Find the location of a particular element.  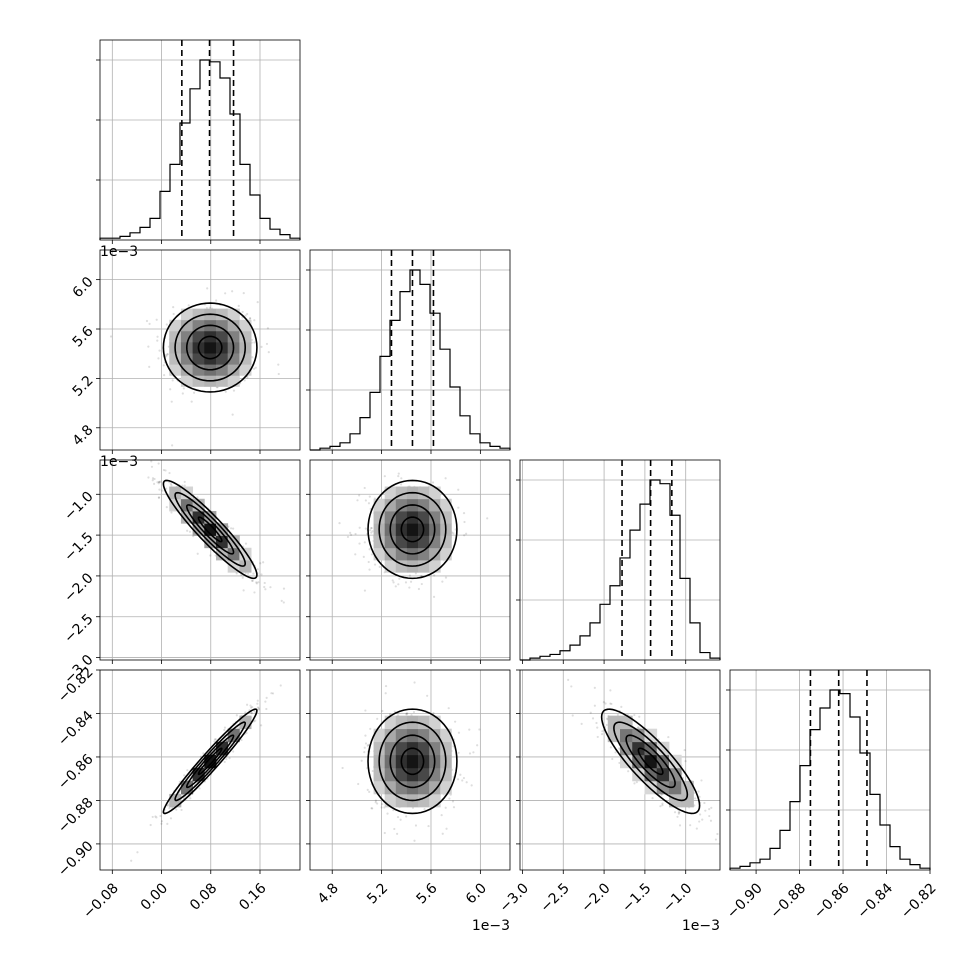

x-tick-label: −0.90 is located at coordinates (745, 901).